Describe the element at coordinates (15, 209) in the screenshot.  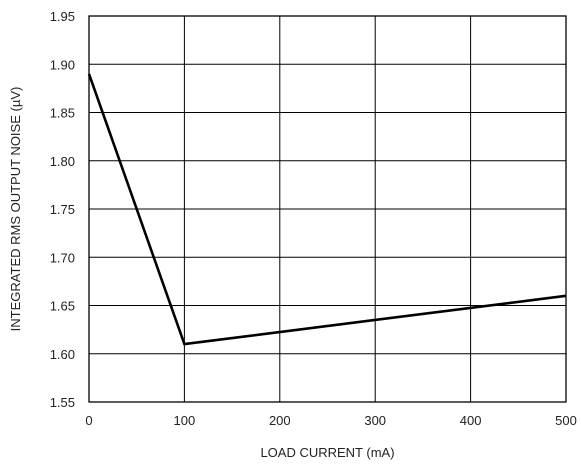
I see `y-axis-title: INTEGRATED RMS OUTPUT NOISE (µV)` at that location.